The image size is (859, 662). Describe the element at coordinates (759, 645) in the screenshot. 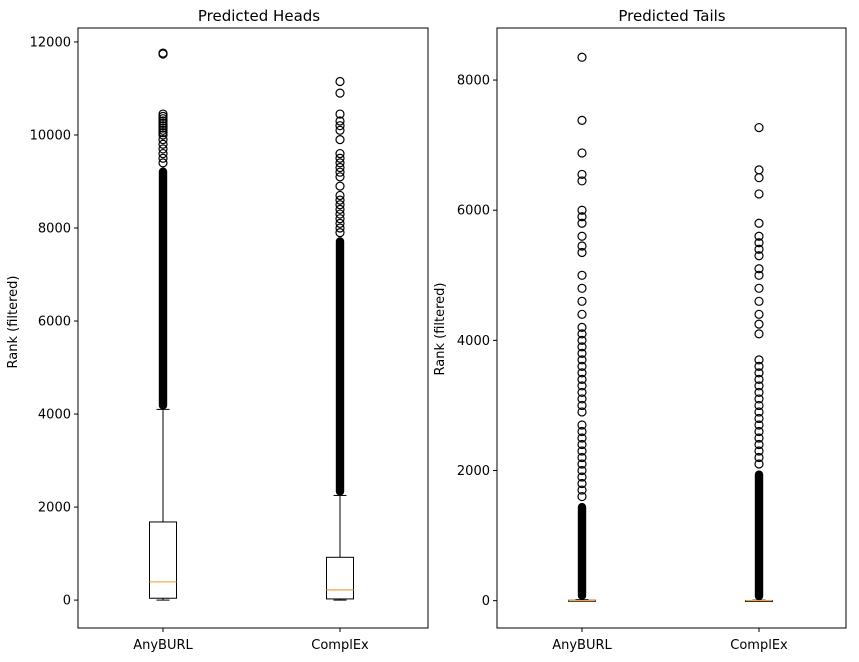

I see `x-tick-label: ComplEx` at that location.